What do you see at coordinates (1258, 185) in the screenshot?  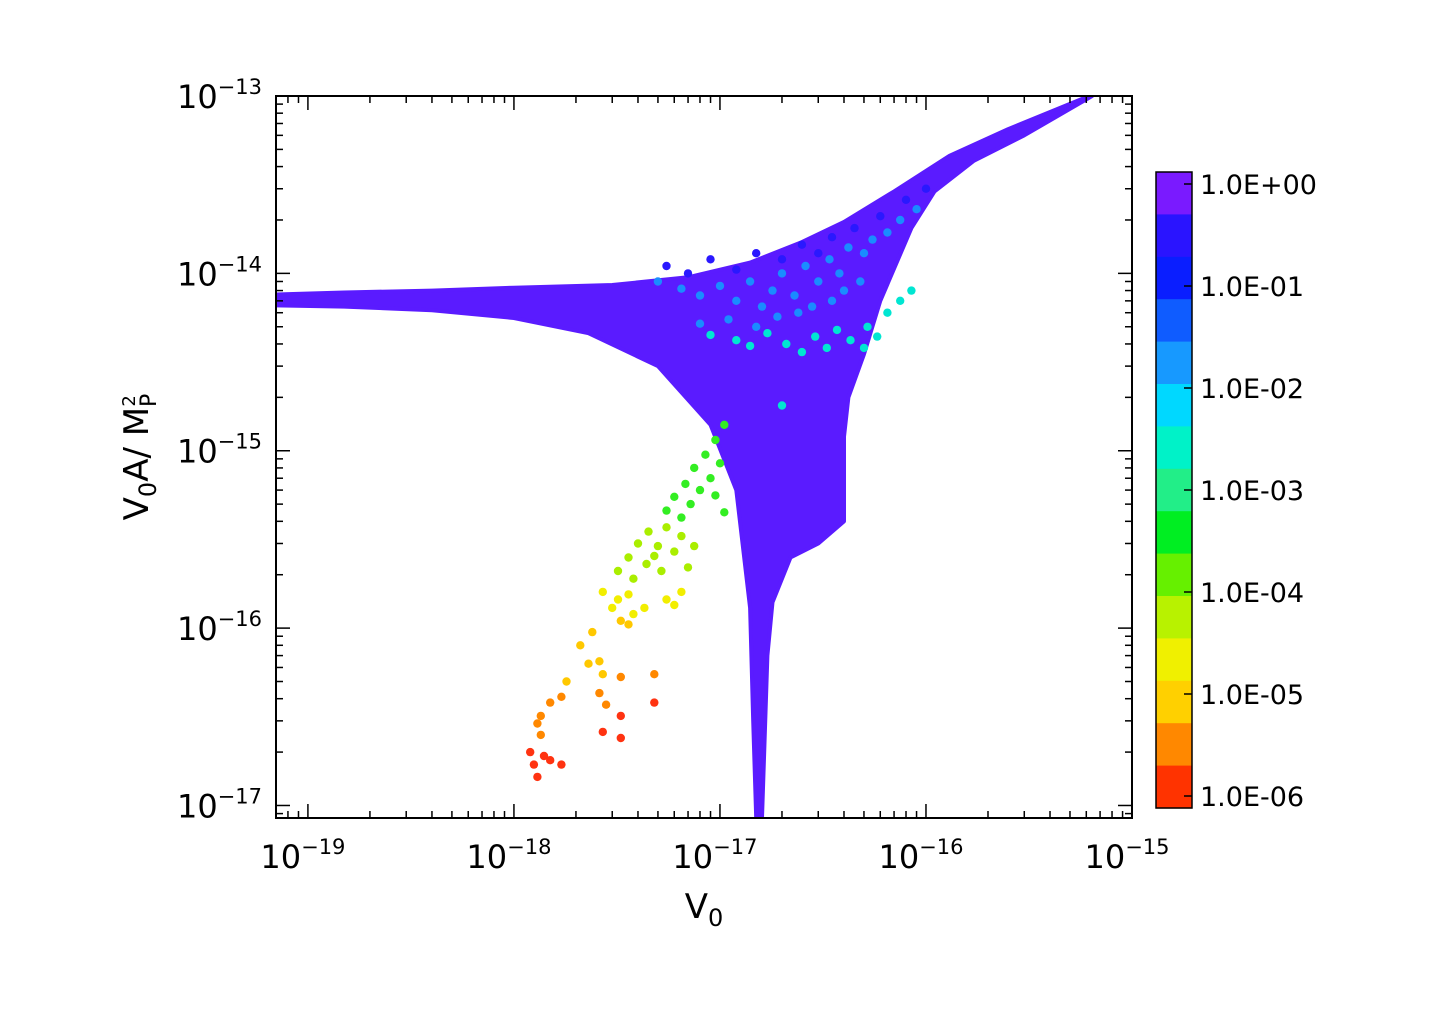 I see `colorbar-label-0: 1.0E+00` at bounding box center [1258, 185].